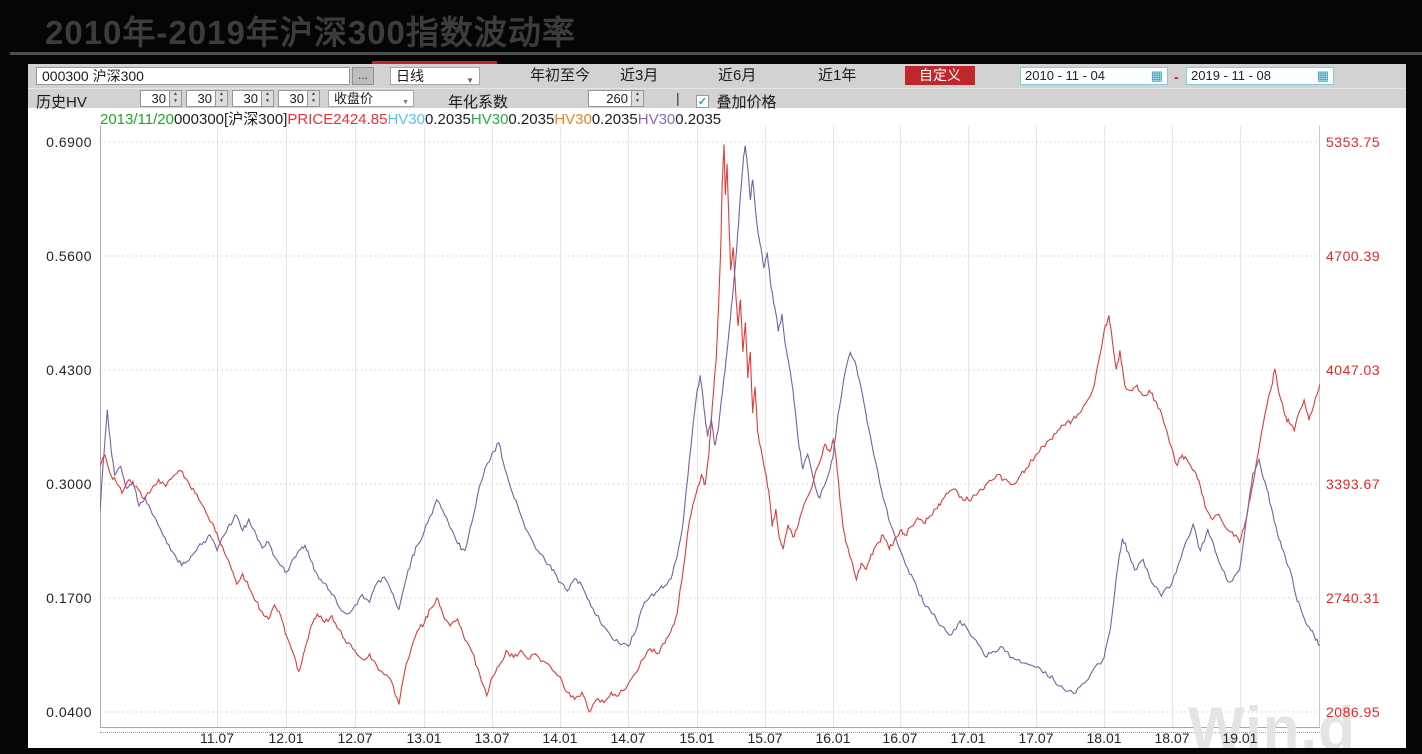  I want to click on left-axis-tick-label: 0.5600, so click(69, 256).